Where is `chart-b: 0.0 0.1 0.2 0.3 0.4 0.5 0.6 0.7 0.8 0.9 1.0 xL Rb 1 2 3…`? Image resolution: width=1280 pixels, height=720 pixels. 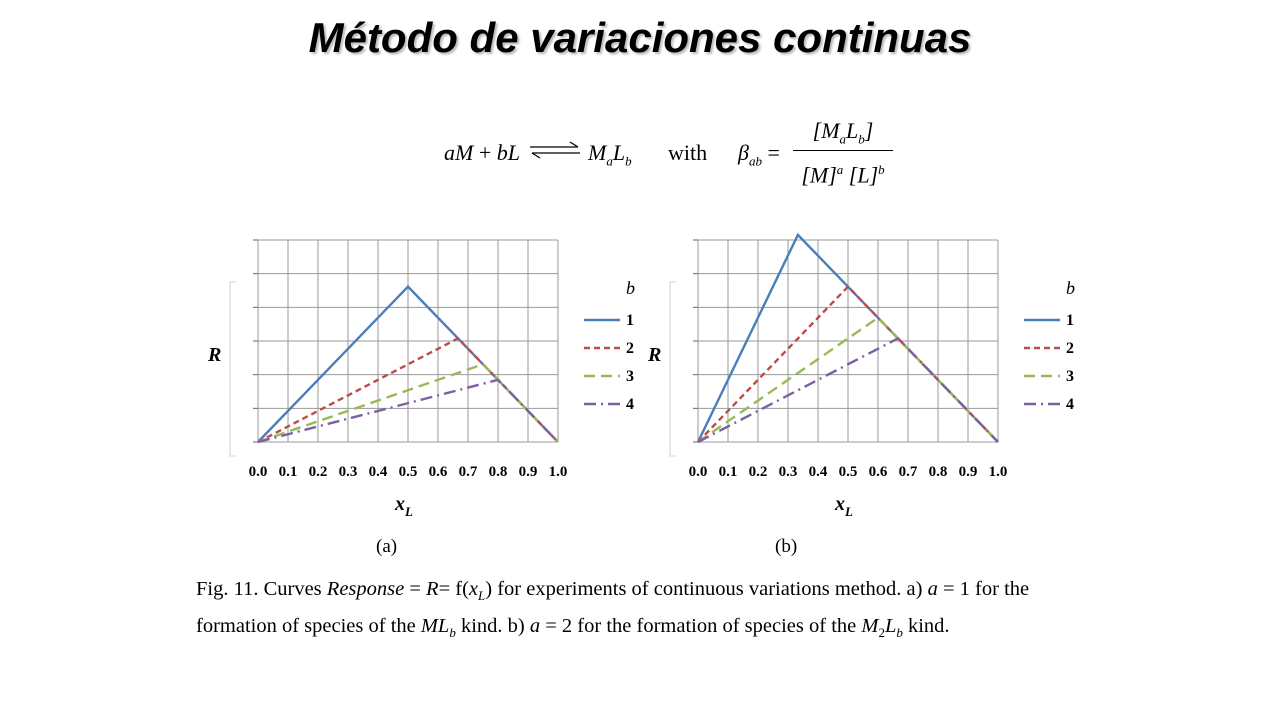
chart-b: 0.0 0.1 0.2 0.3 0.4 0.5 0.6 0.7 0.8 0.9 1.0 xL Rb 1 2 3… is located at coordinates (861, 375).